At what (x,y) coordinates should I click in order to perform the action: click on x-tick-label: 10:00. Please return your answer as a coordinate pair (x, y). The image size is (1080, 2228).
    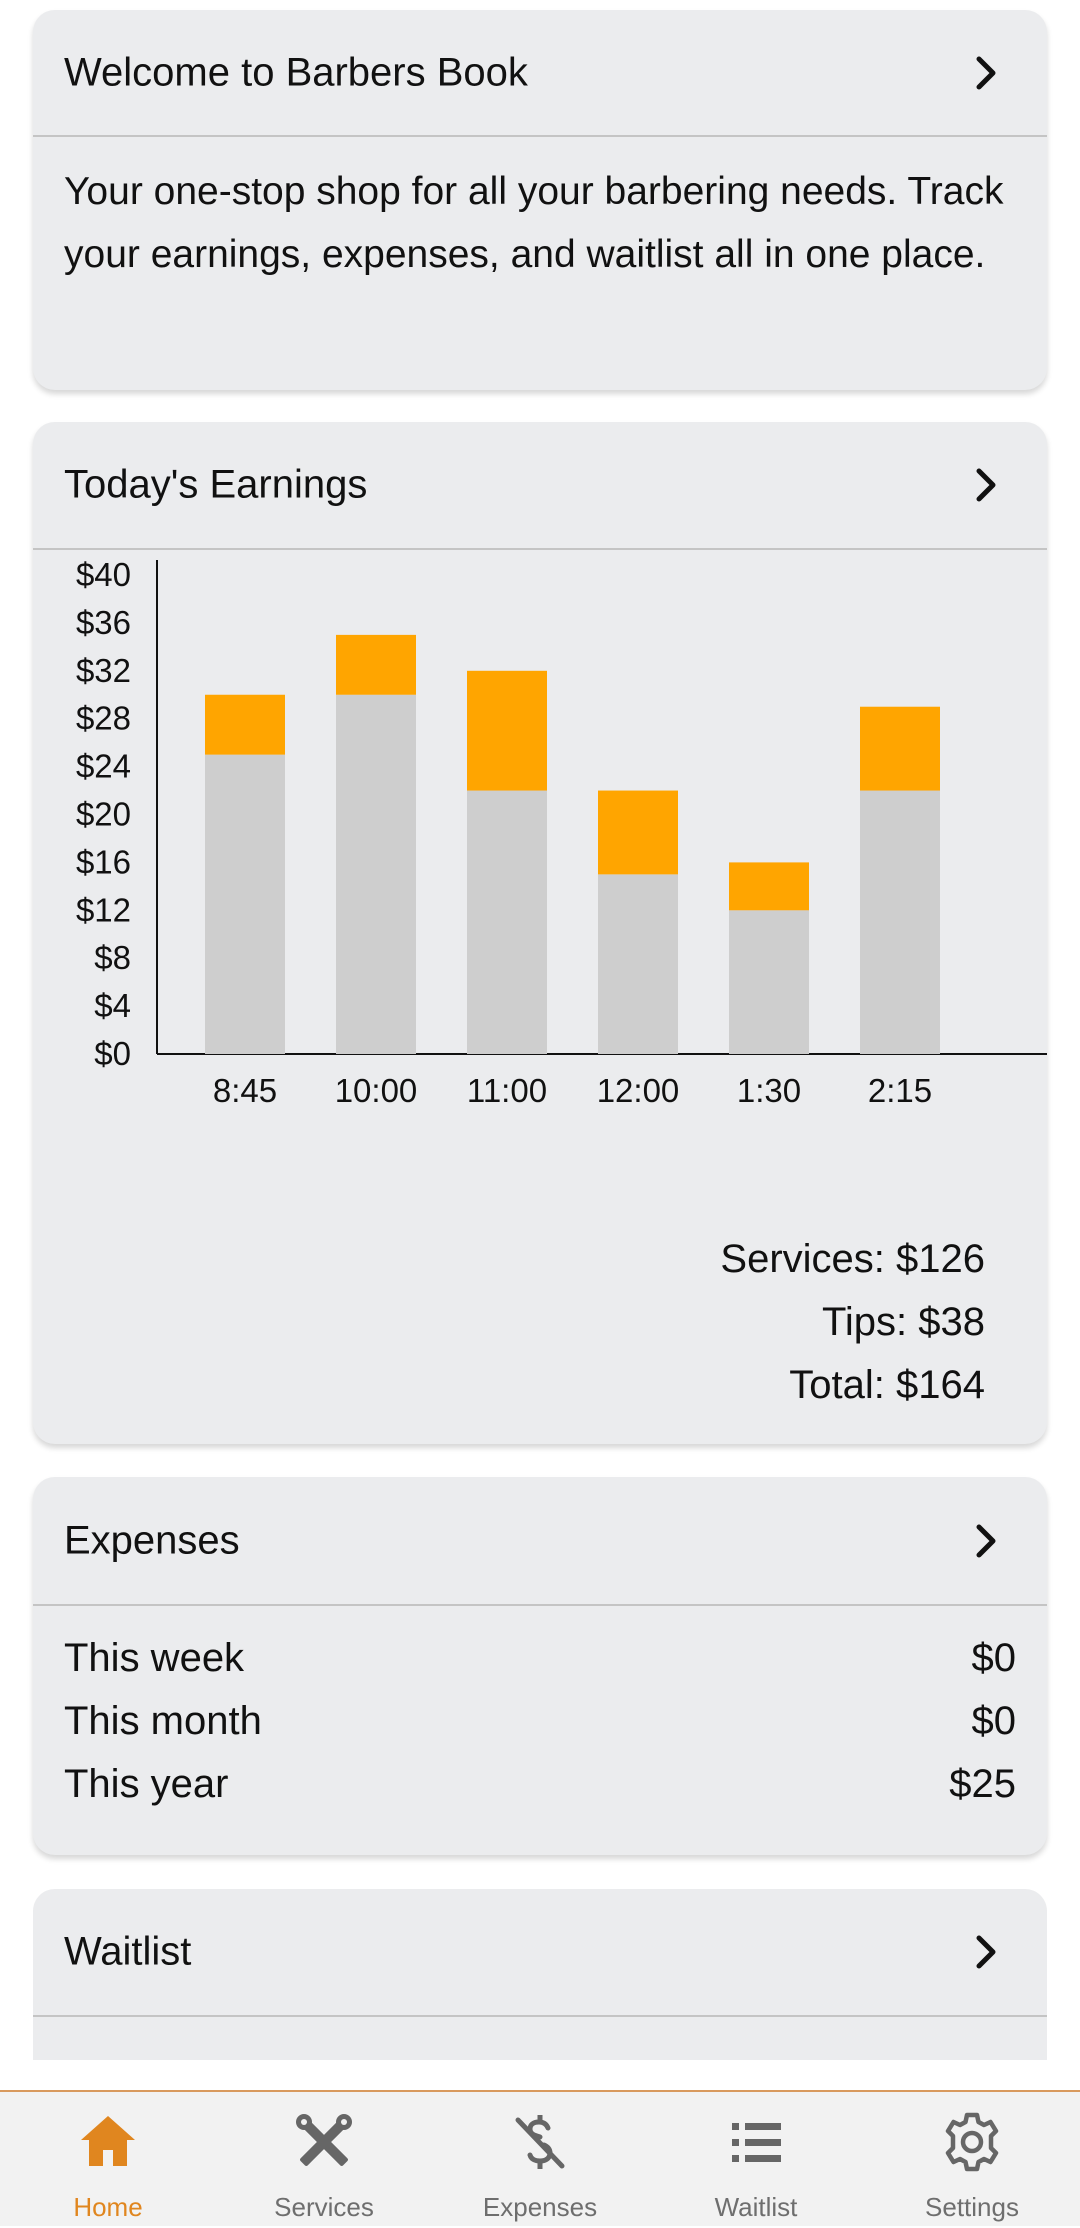
    Looking at the image, I should click on (376, 1090).